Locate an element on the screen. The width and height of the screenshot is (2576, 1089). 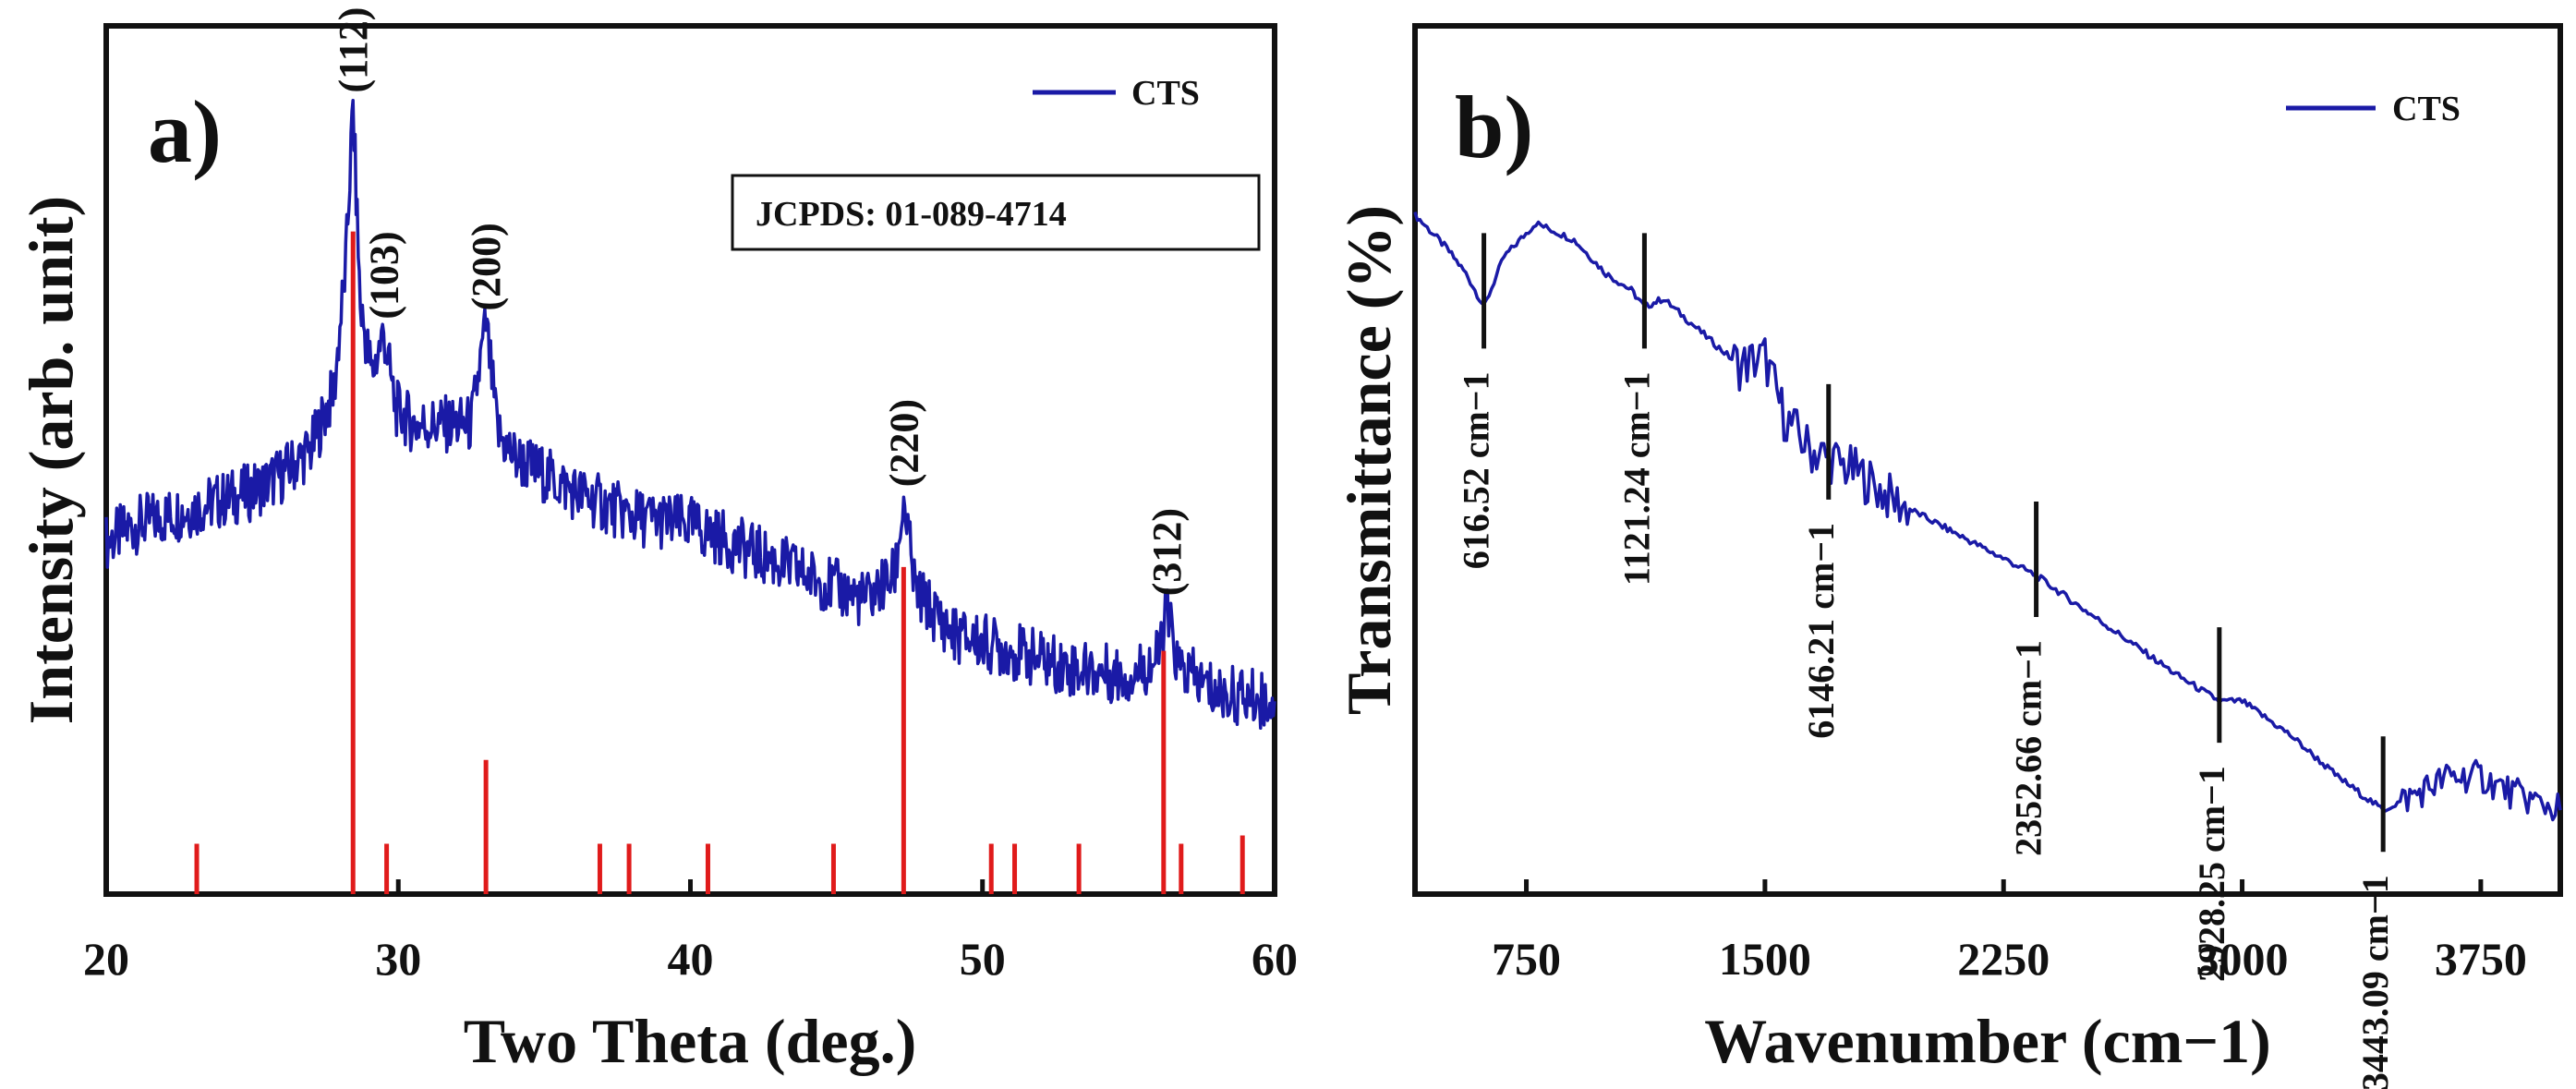
panel-b-legend: CTS is located at coordinates (2373, 109).